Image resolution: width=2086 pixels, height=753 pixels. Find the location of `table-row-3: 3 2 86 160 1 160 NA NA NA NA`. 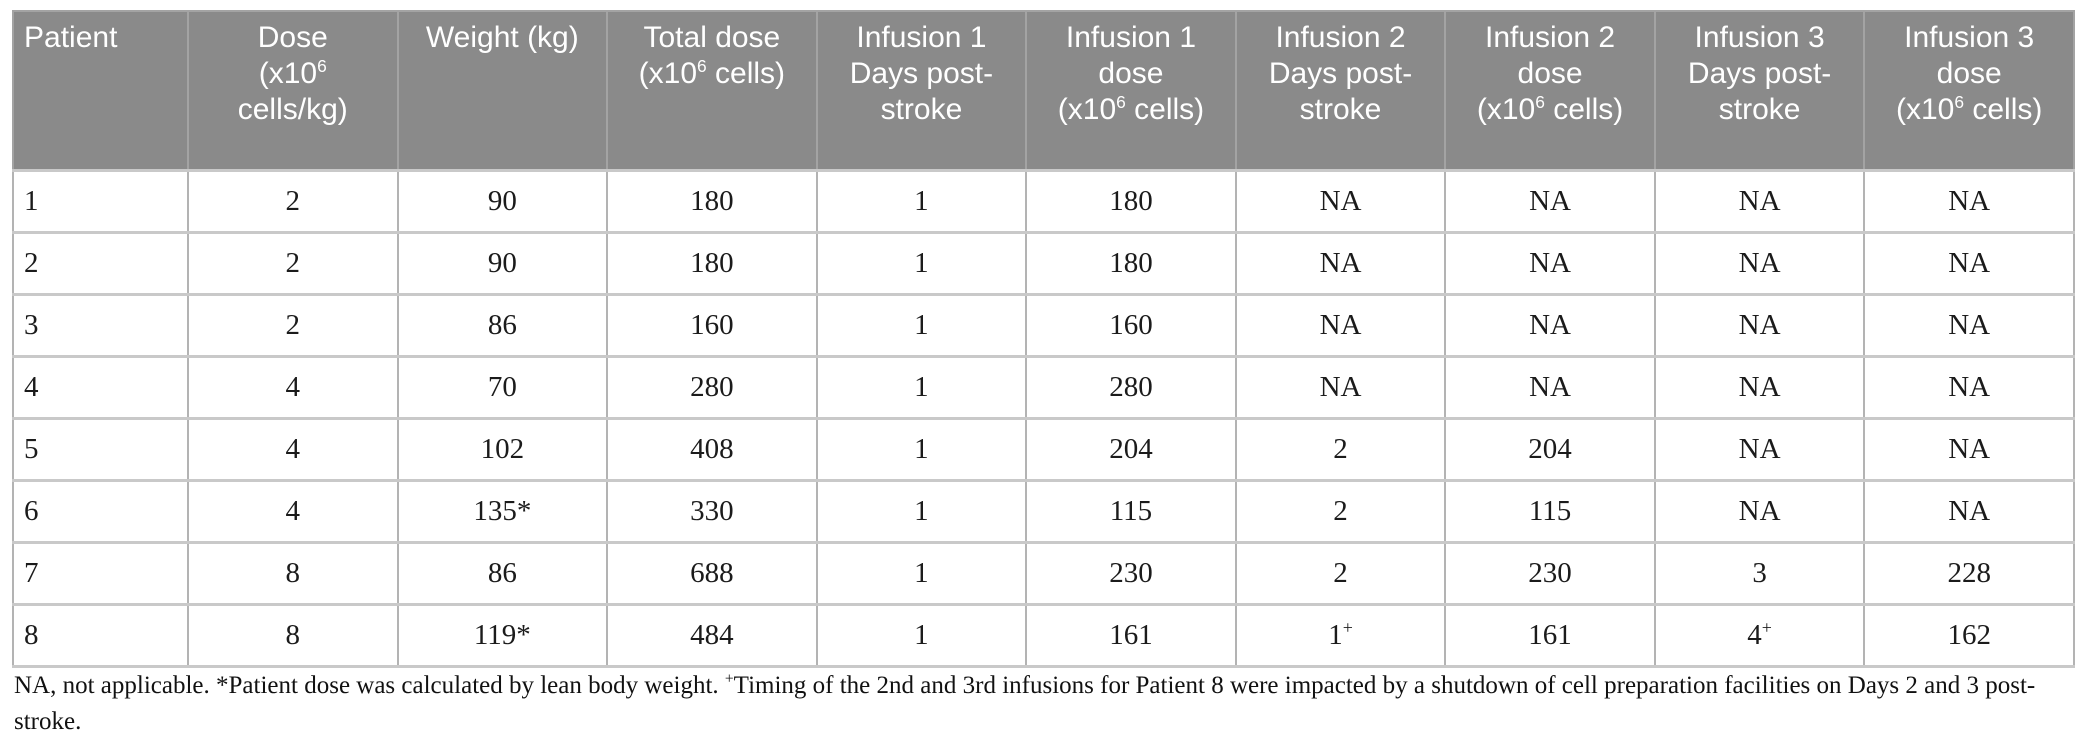

table-row-3: 3 2 86 160 1 160 NA NA NA NA is located at coordinates (1043, 325).